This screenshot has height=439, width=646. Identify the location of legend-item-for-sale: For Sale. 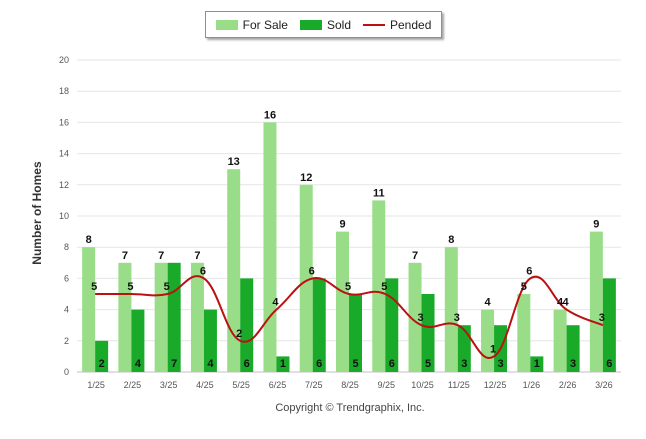
(251, 24).